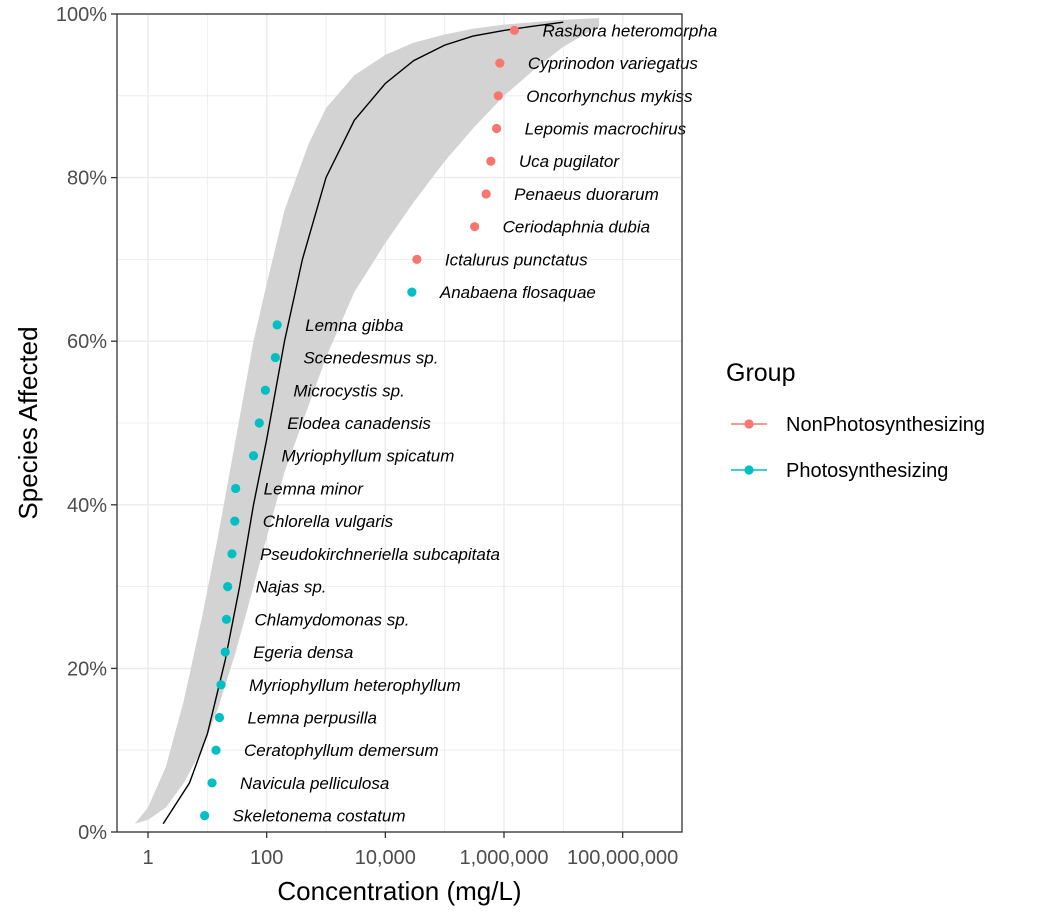  I want to click on label-scenedesmus-sp: Scenedesmus sp., so click(370, 358).